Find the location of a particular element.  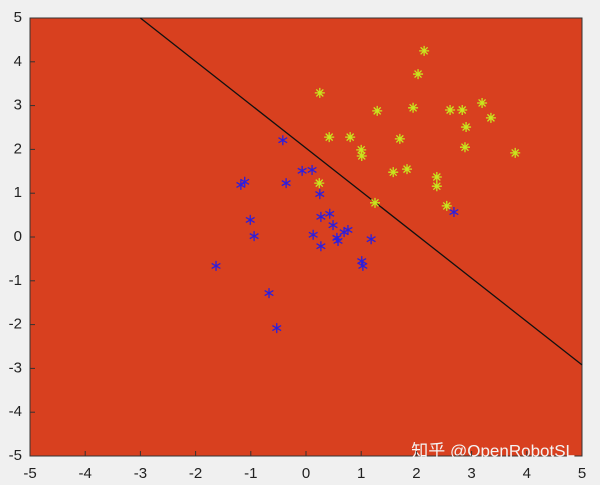

y-tick-label: -4 is located at coordinates (15, 411).